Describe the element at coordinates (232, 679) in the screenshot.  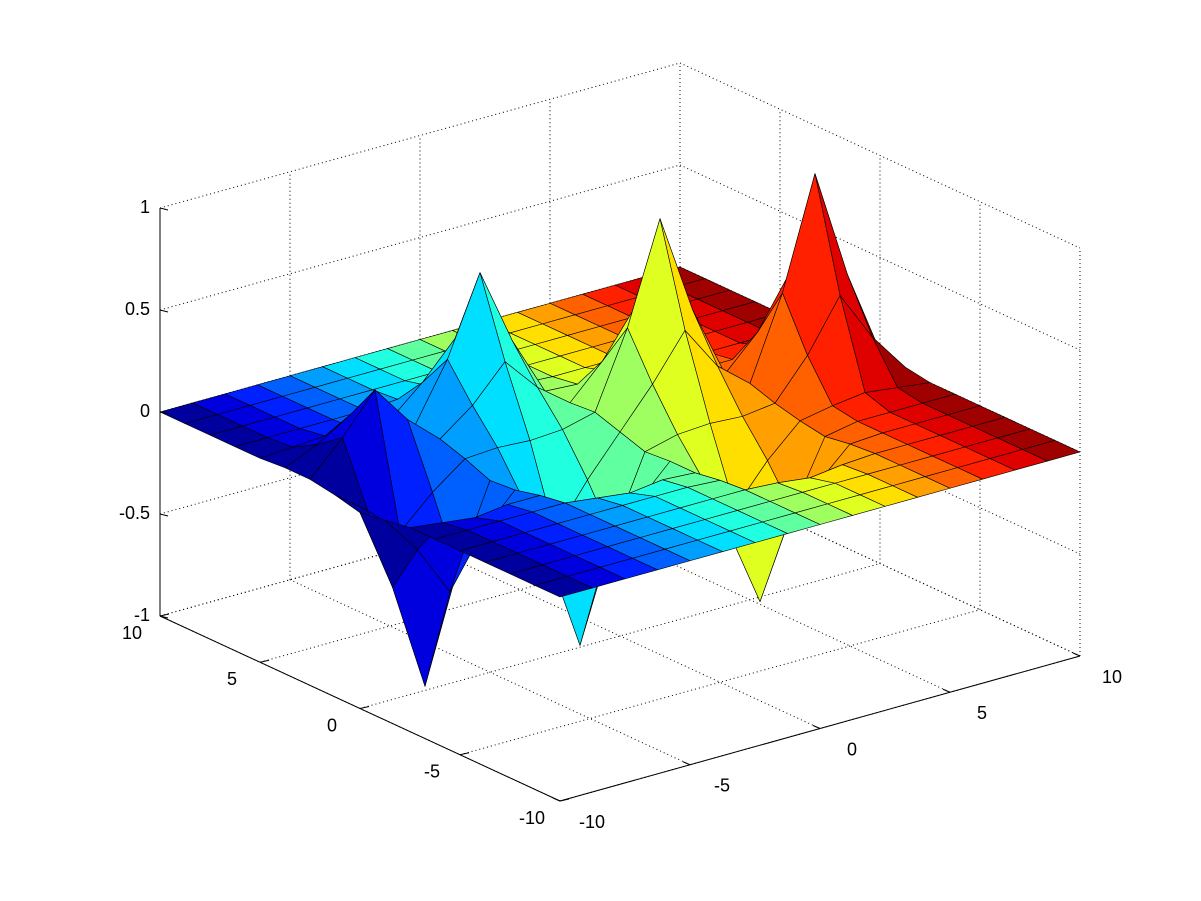
I see `y-tick-label: 5` at that location.